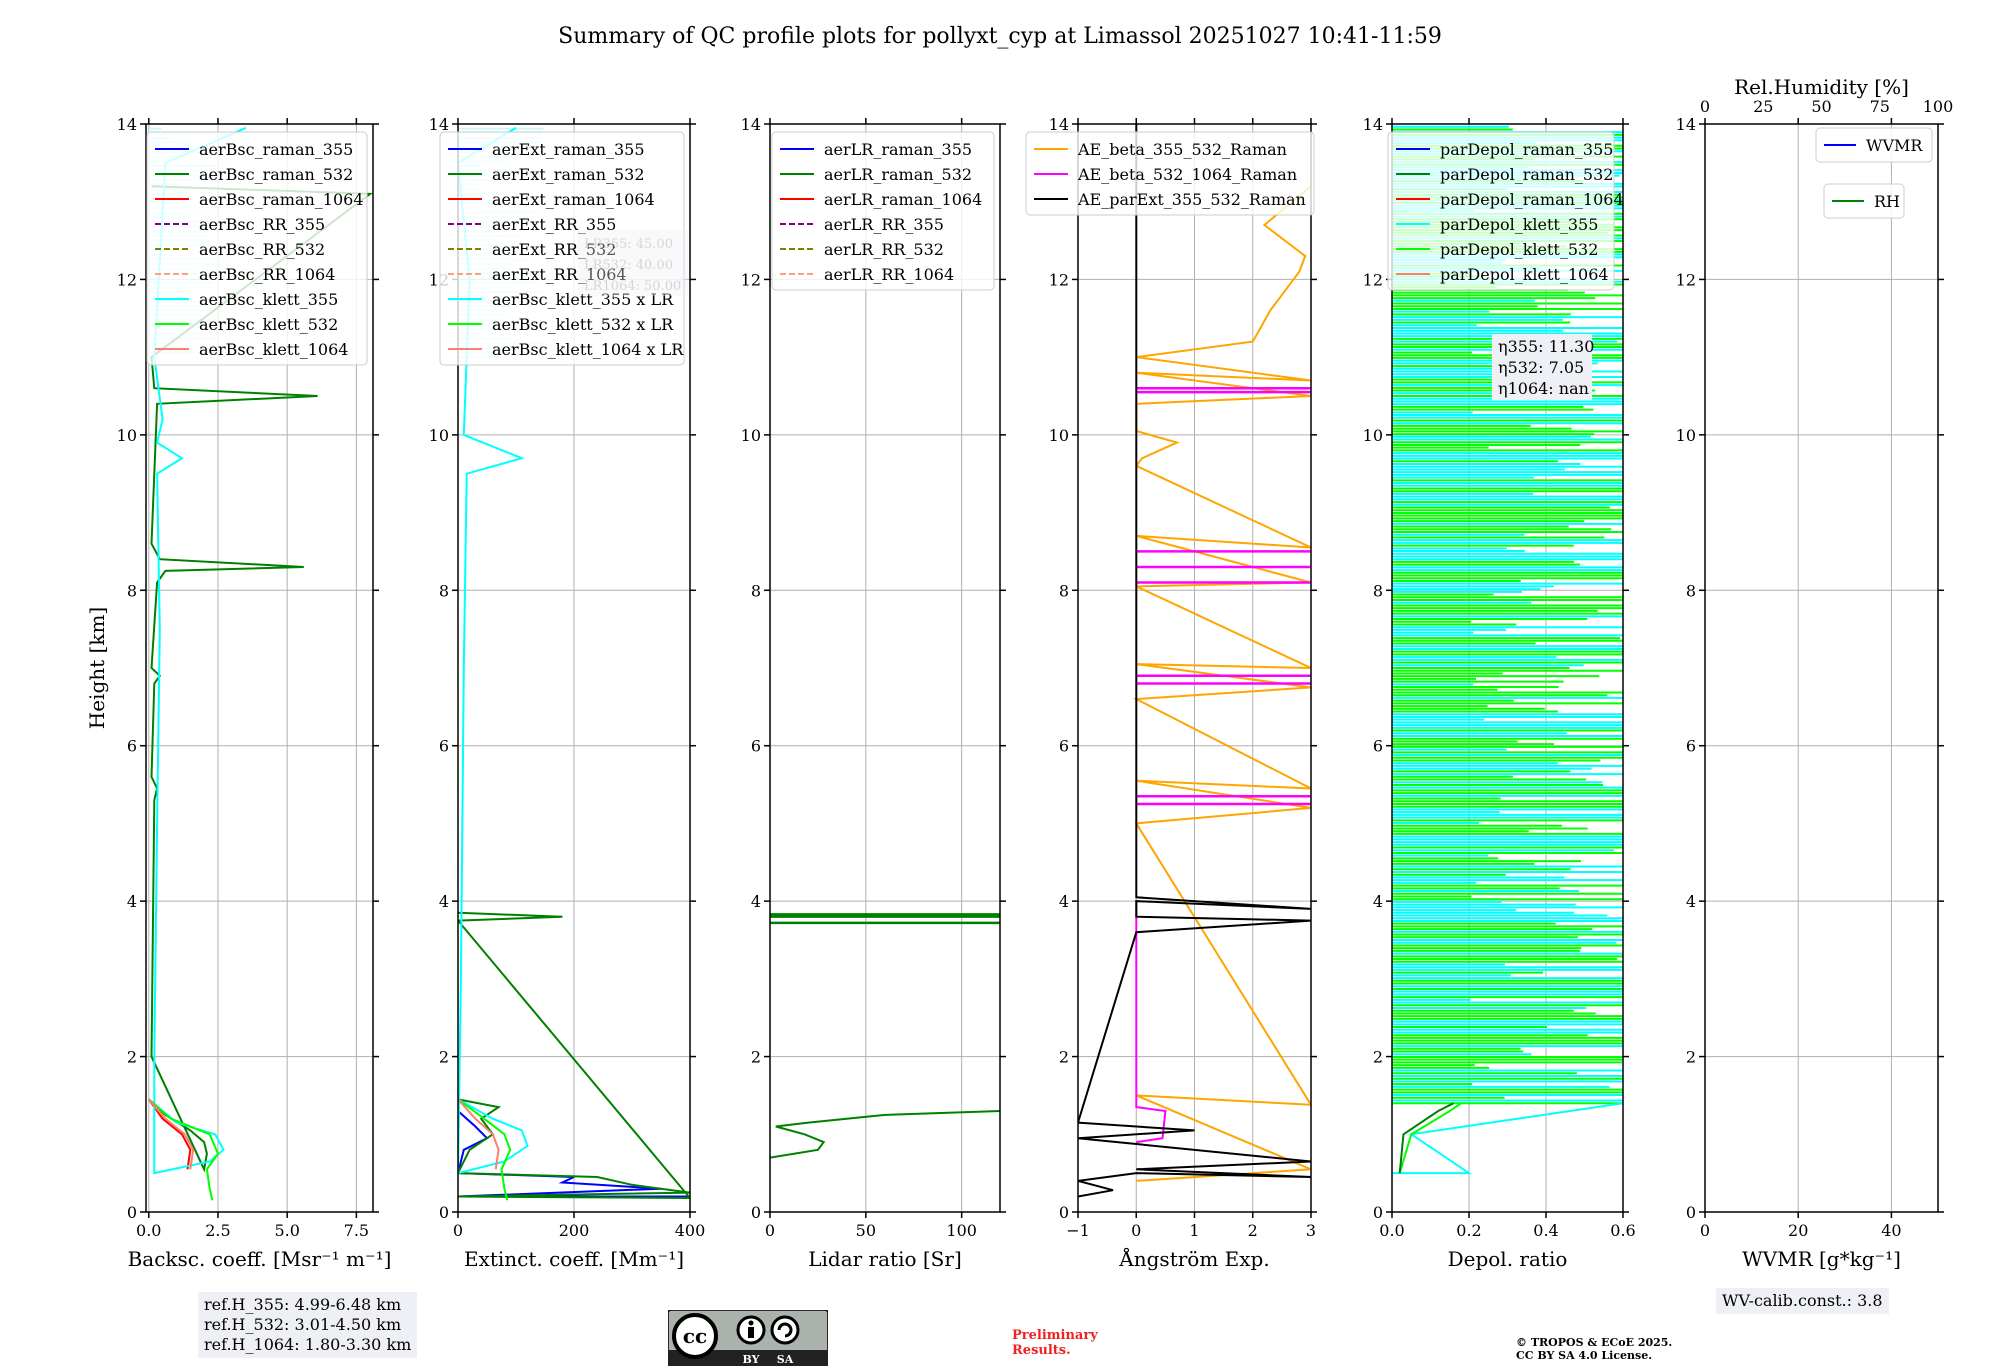 Image resolution: width=2000 pixels, height=1370 pixels. What do you see at coordinates (903, 199) in the screenshot?
I see `legend-label: aerLR_raman_1064` at bounding box center [903, 199].